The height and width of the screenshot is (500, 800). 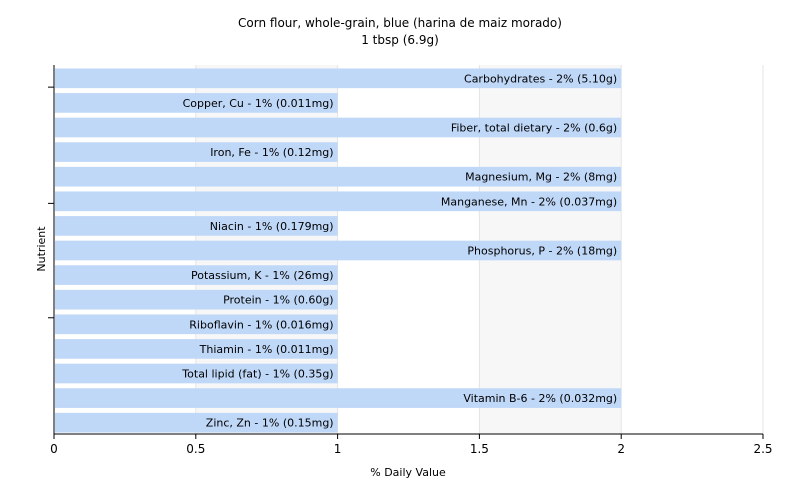 I want to click on bar-label: Phosphorus, P - 2% (18mg), so click(x=542, y=251).